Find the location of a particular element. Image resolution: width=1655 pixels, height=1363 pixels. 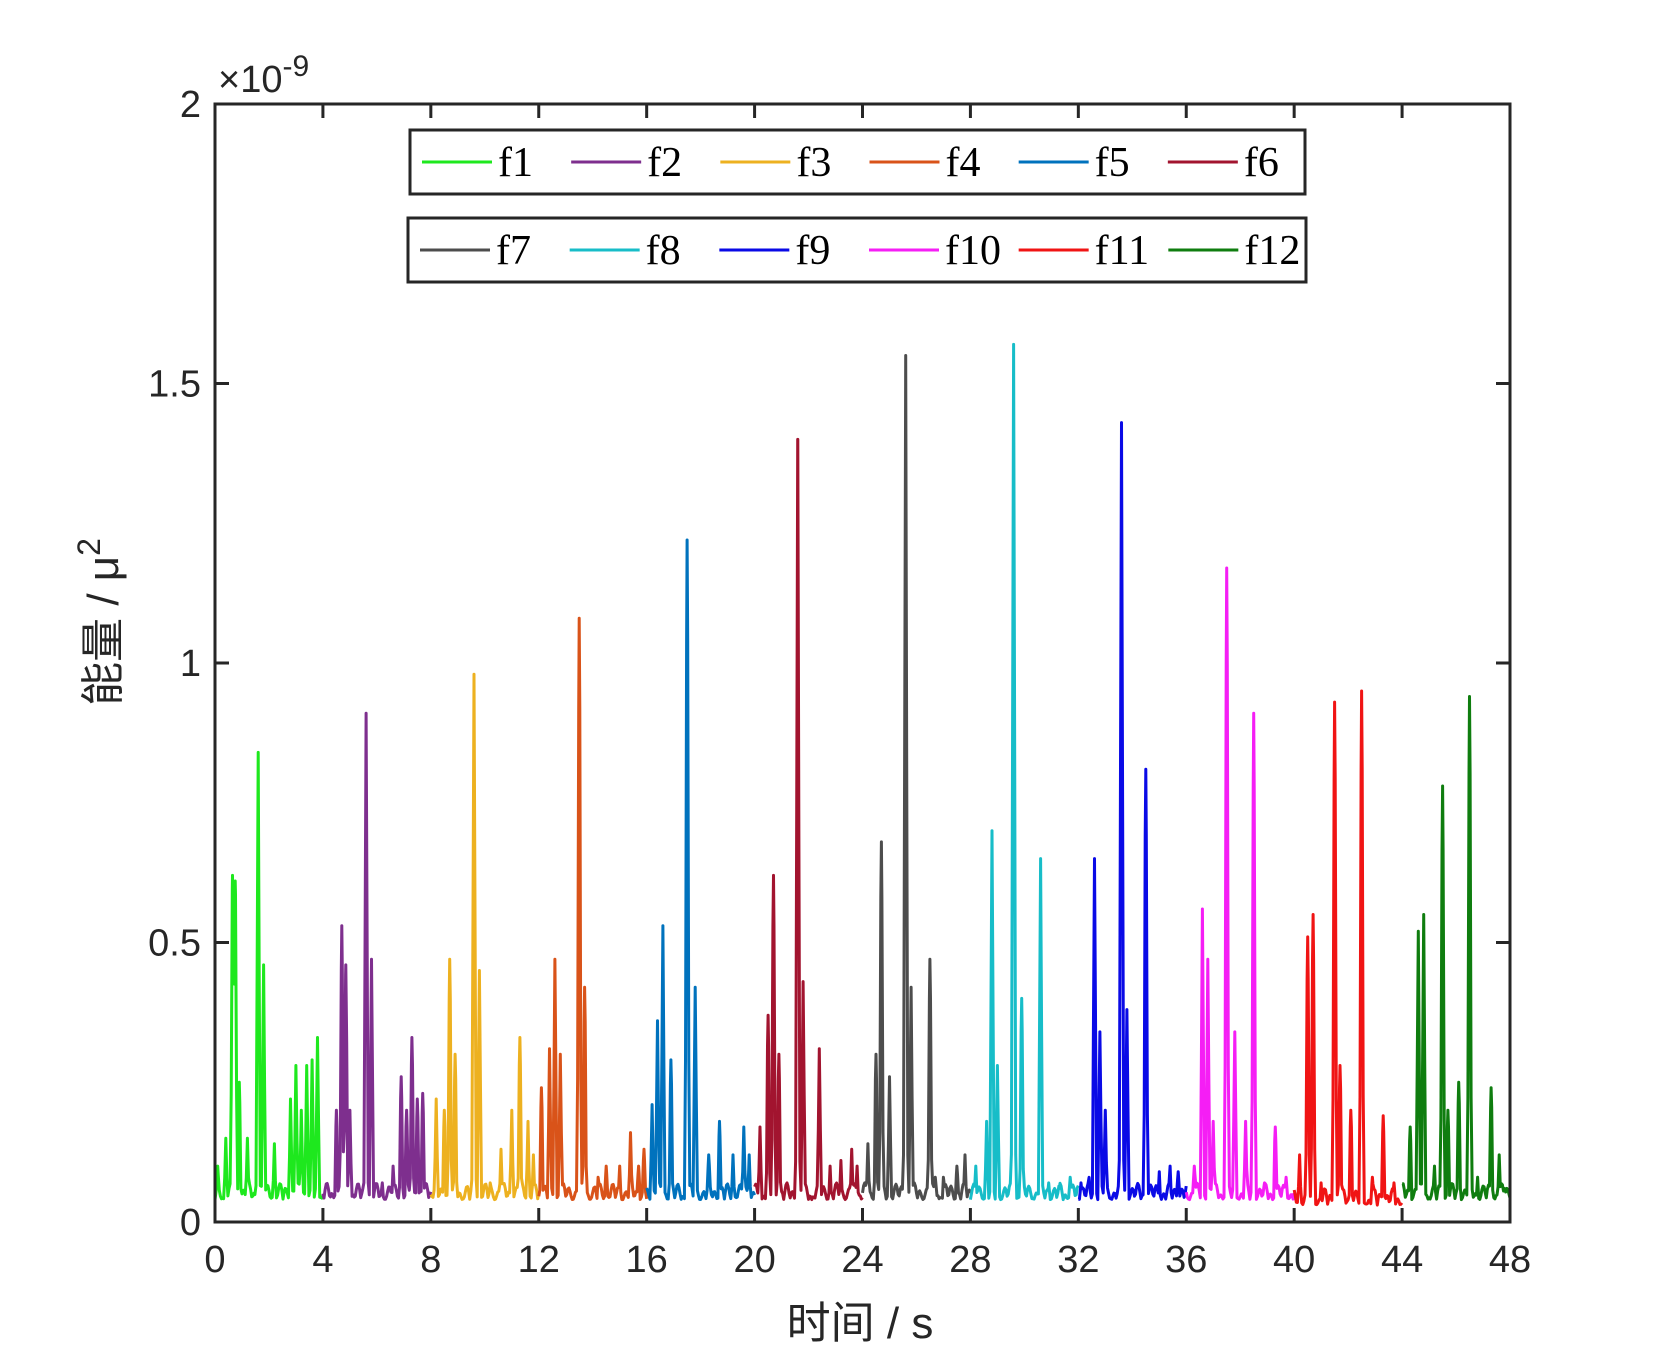

series-line-f4 is located at coordinates (593, 909).